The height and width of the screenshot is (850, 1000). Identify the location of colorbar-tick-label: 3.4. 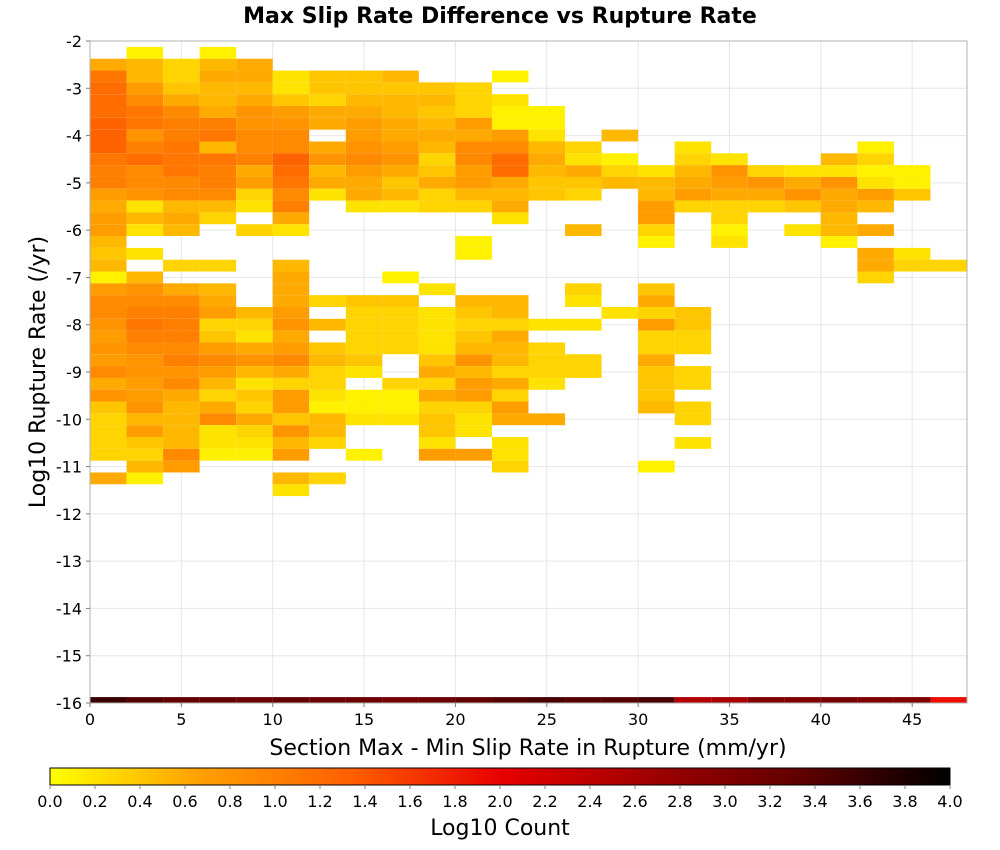
(814, 801).